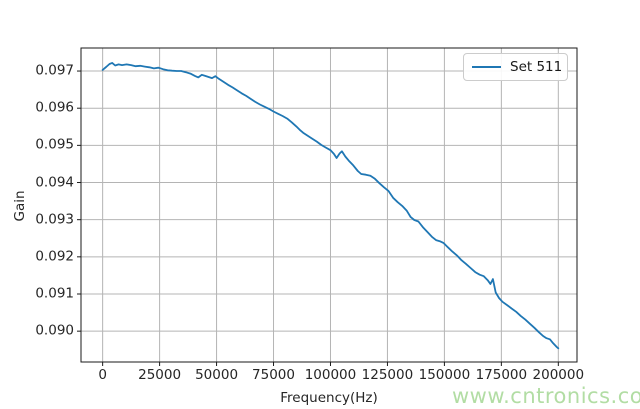  What do you see at coordinates (54, 182) in the screenshot?
I see `y-tick-label: 0.094` at bounding box center [54, 182].